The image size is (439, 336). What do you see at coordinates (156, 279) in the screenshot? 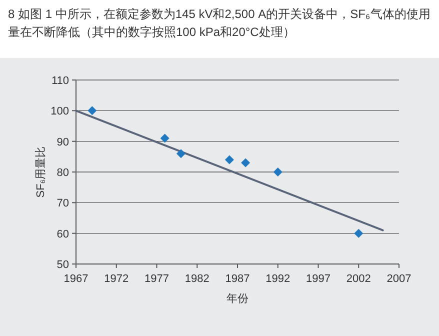
I see `x-tick-label: 1977` at bounding box center [156, 279].